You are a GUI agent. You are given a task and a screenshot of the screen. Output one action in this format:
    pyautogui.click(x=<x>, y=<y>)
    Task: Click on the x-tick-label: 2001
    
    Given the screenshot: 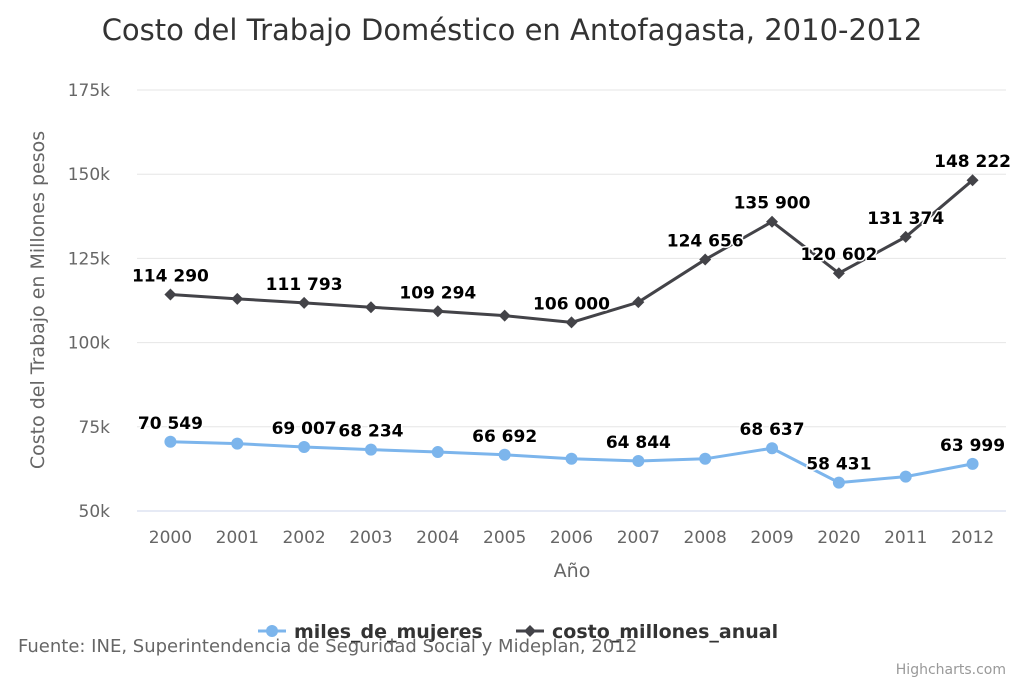 What is the action you would take?
    pyautogui.click(x=237, y=538)
    